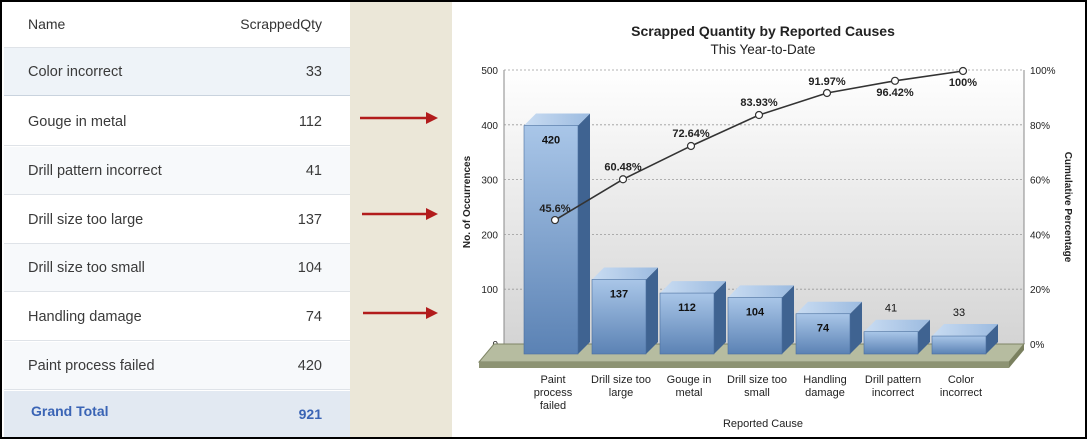 The height and width of the screenshot is (439, 1087). What do you see at coordinates (553, 393) in the screenshot?
I see `category-label: Paint process failed` at bounding box center [553, 393].